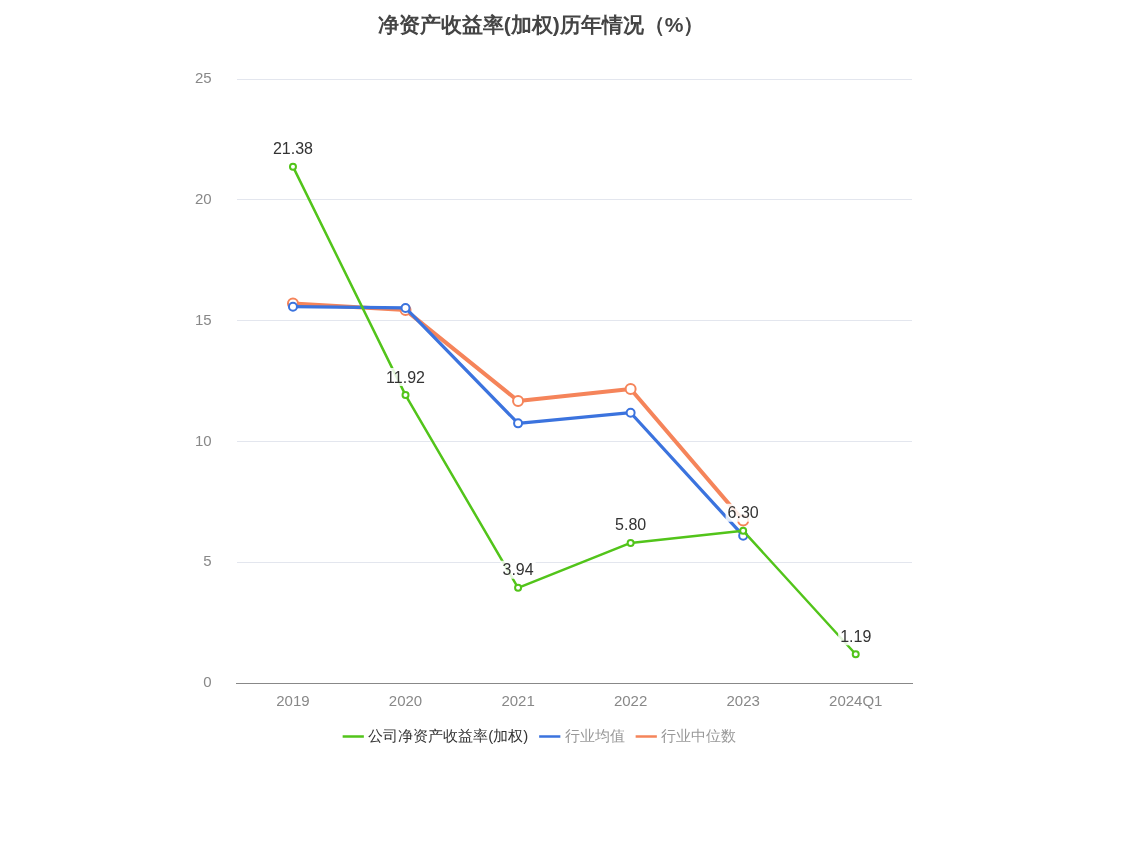 Image resolution: width=1148 pixels, height=859 pixels. Describe the element at coordinates (406, 377) in the screenshot. I see `data-label: 11.92` at that location.